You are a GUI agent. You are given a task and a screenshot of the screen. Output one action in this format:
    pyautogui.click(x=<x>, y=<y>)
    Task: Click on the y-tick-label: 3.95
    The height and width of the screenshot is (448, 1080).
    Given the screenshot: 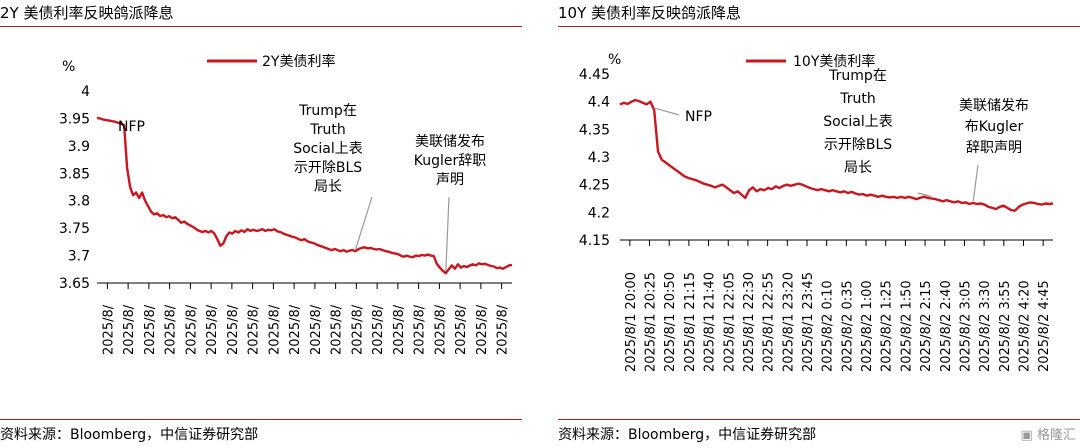 What is the action you would take?
    pyautogui.click(x=74, y=119)
    